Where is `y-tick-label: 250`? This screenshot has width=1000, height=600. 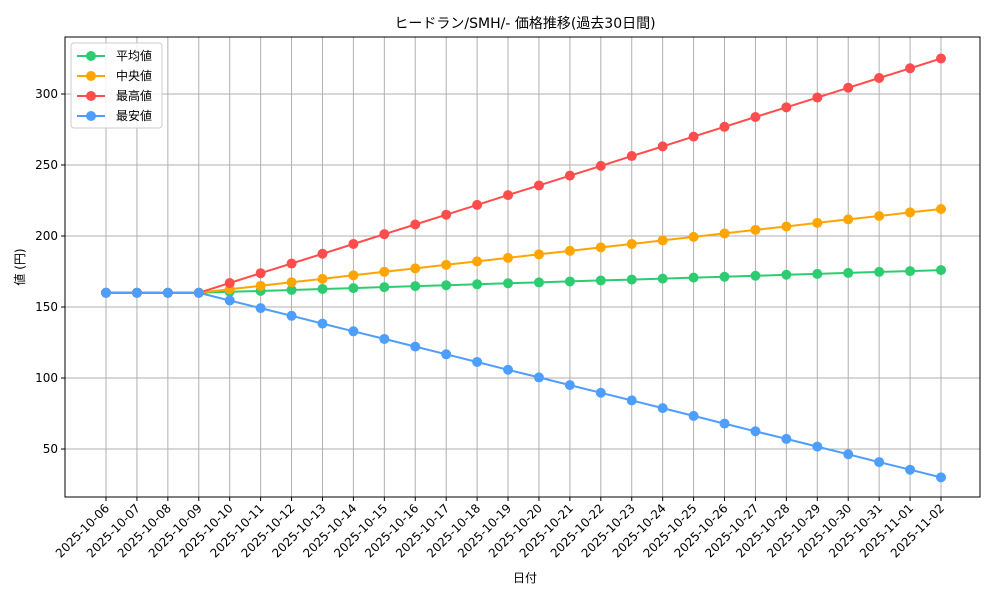 y-tick-label: 250 is located at coordinates (46, 165).